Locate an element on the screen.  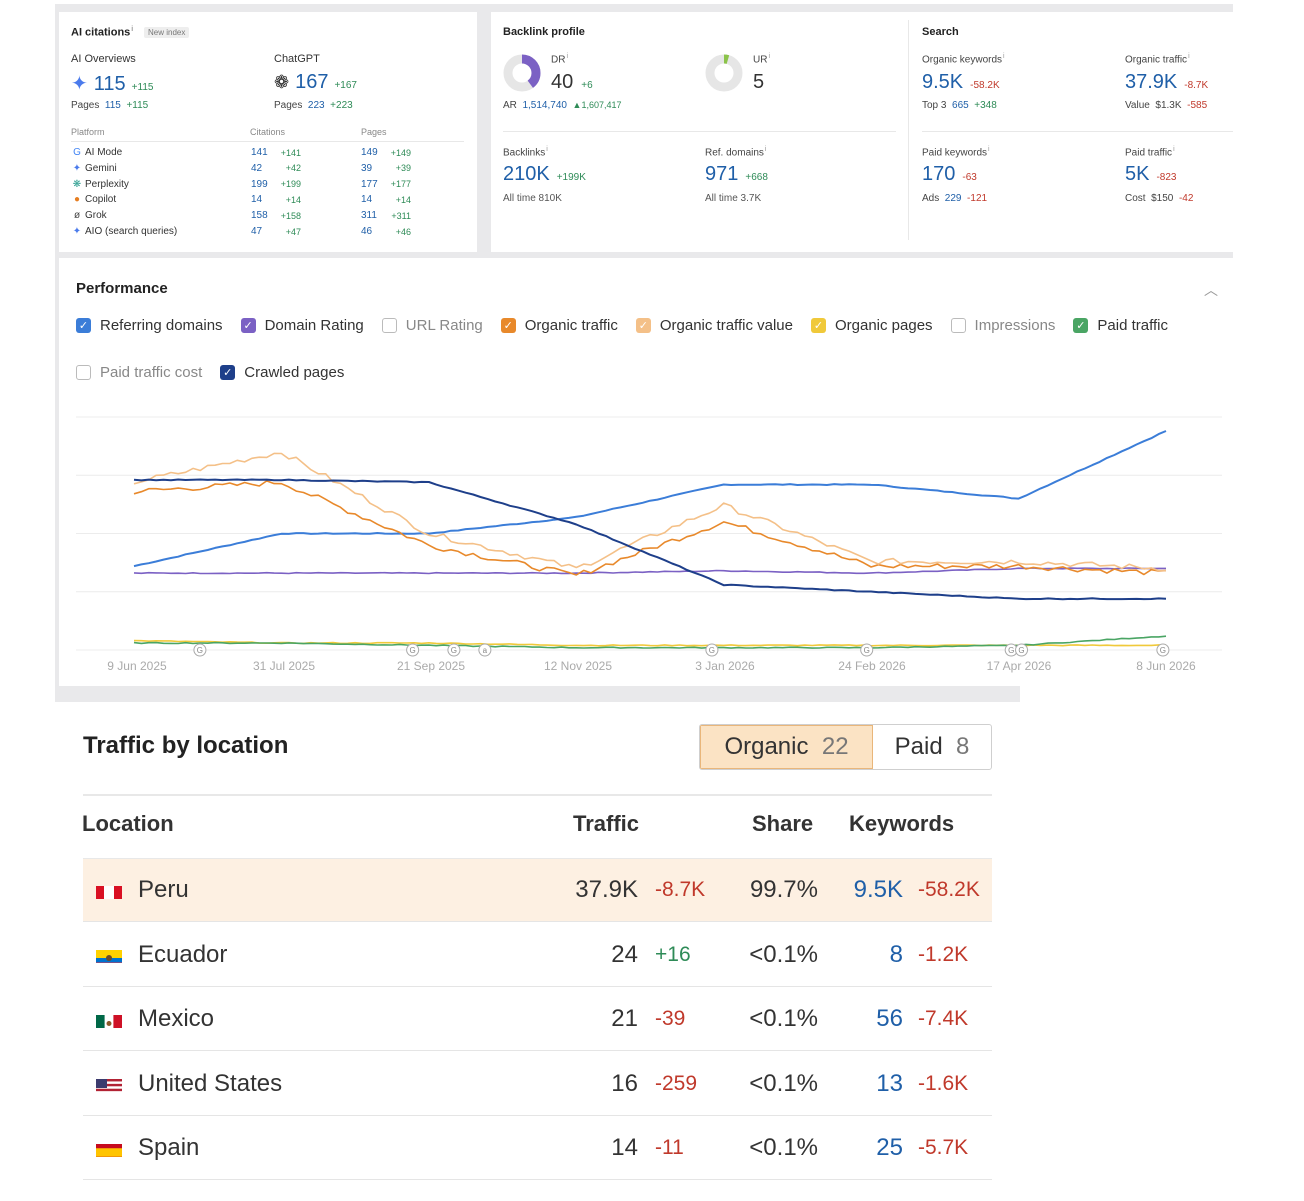
citations-delta: +47 is located at coordinates (293, 231).